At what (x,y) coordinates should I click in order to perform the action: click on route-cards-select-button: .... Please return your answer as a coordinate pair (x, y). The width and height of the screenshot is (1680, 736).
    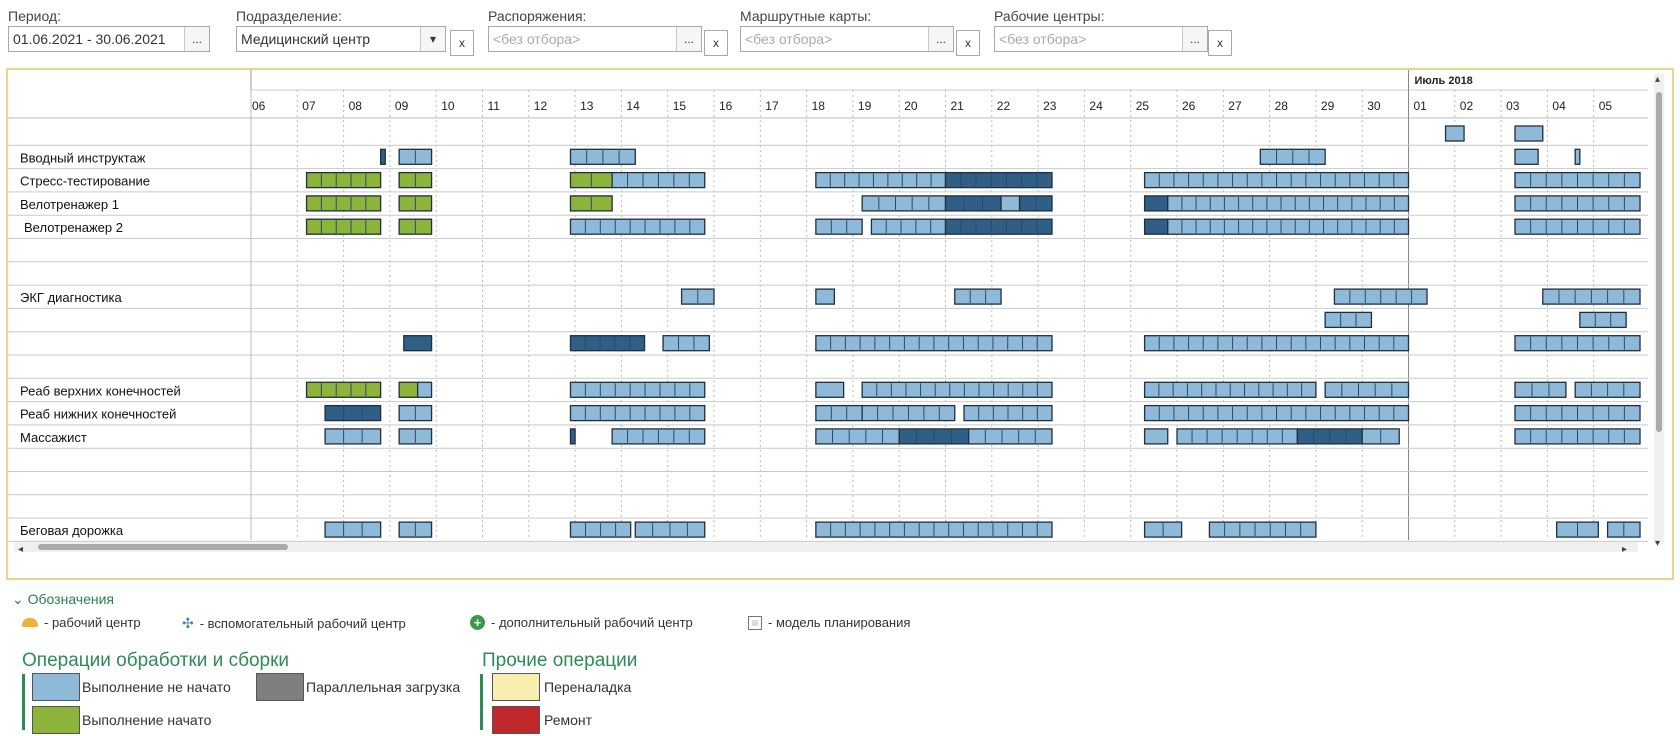
    Looking at the image, I should click on (940, 39).